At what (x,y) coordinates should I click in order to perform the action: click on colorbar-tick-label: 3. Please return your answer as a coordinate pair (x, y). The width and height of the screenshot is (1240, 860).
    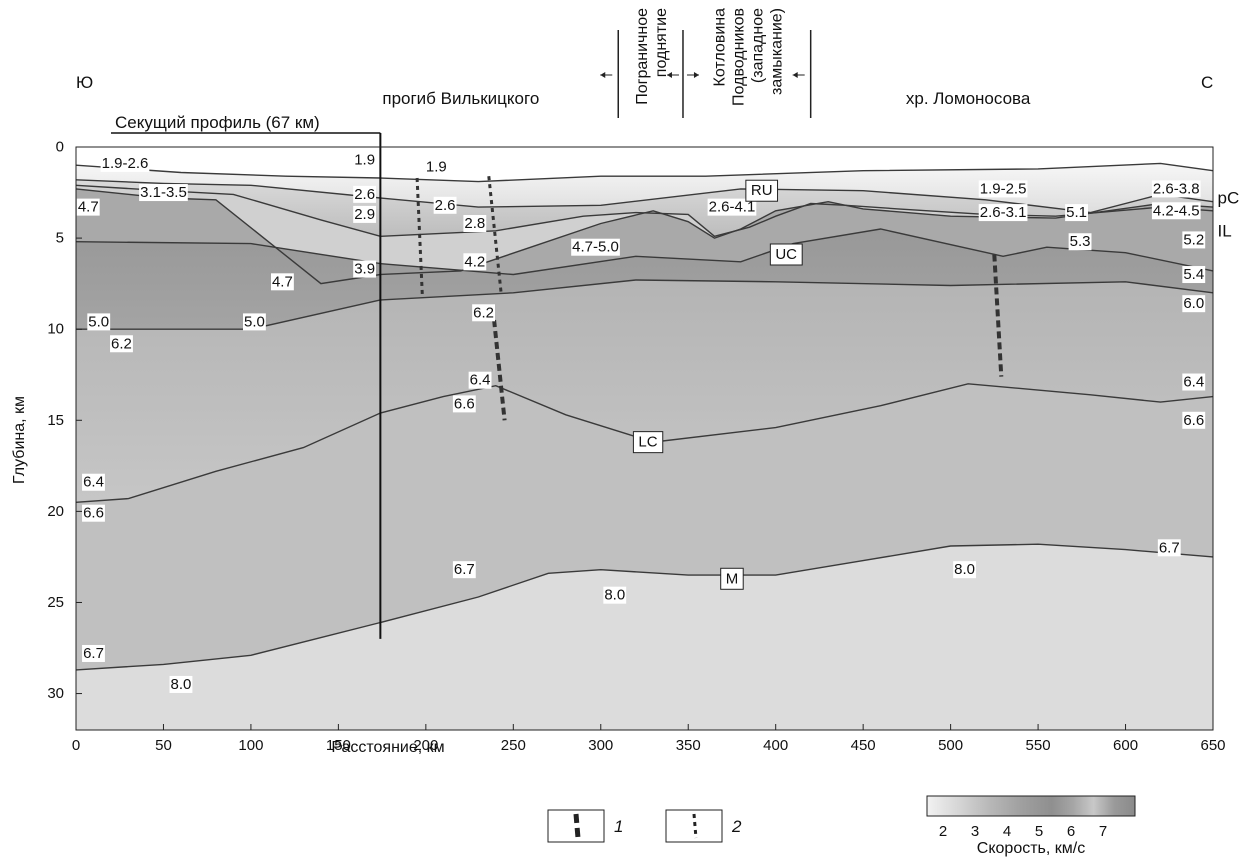
    Looking at the image, I should click on (975, 831).